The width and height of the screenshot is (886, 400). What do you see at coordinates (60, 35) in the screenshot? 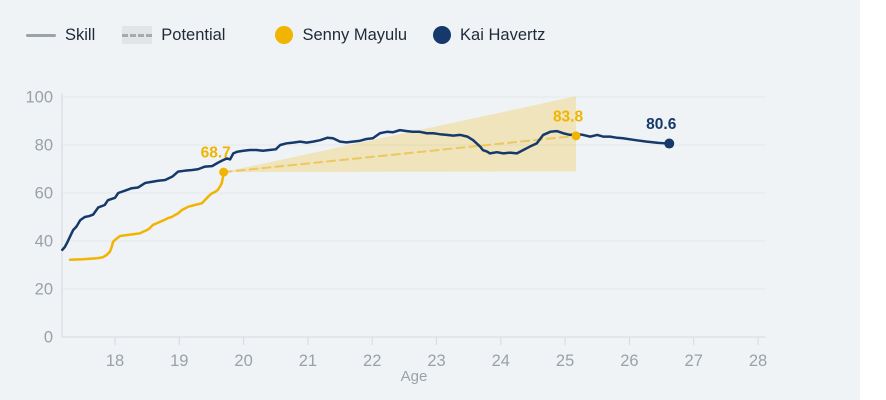
I see `legend-item-skill: Skill` at bounding box center [60, 35].